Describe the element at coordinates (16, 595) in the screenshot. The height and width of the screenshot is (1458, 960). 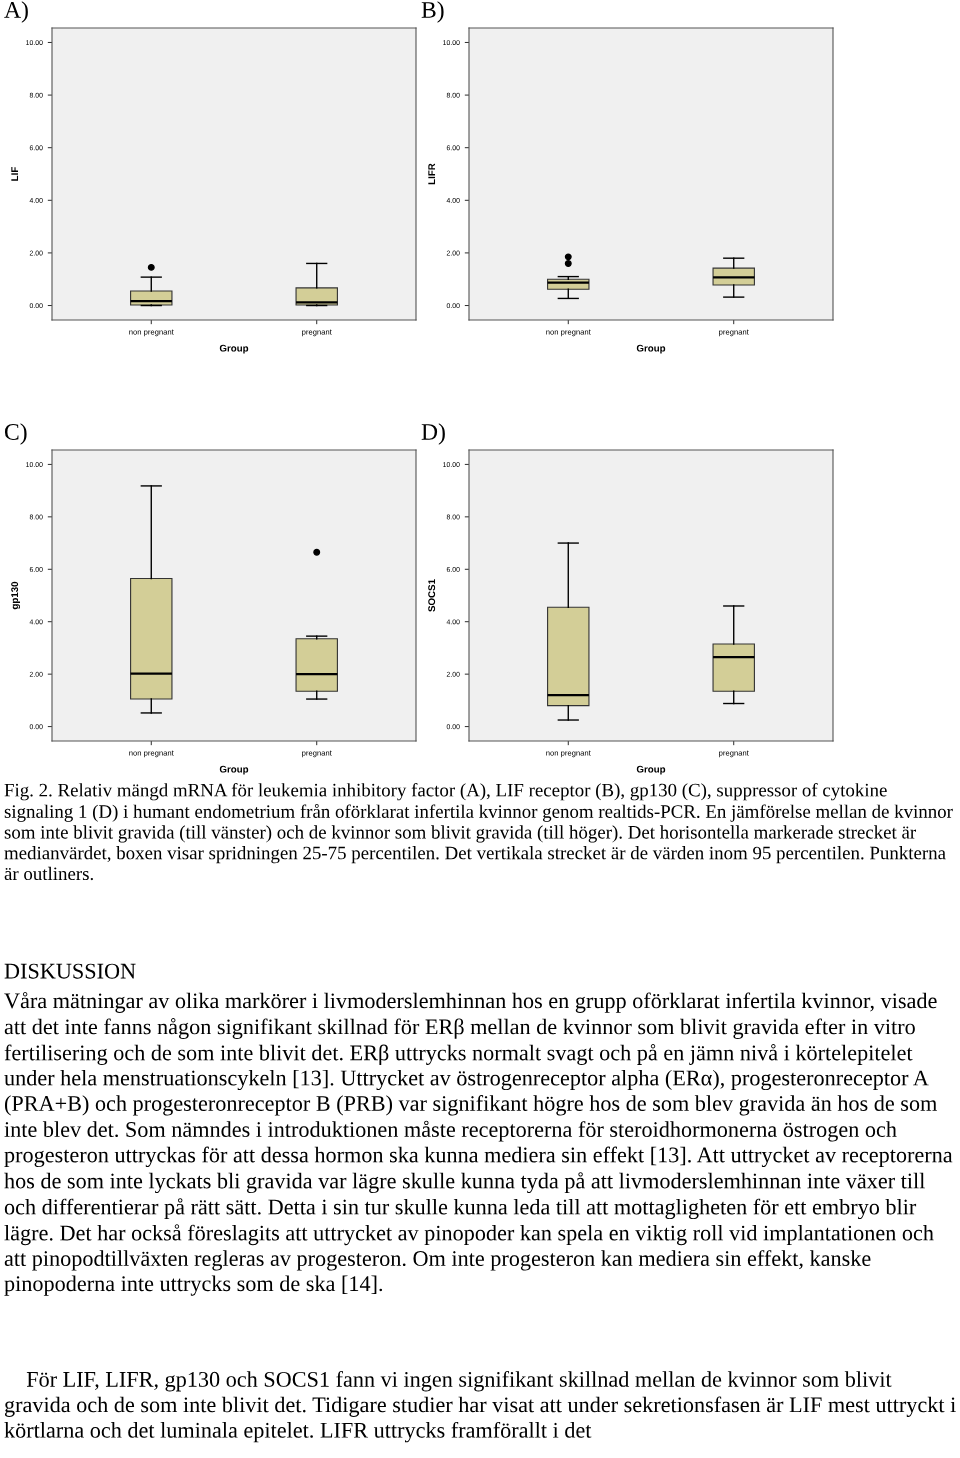
I see `y-axis-title: gp130` at that location.